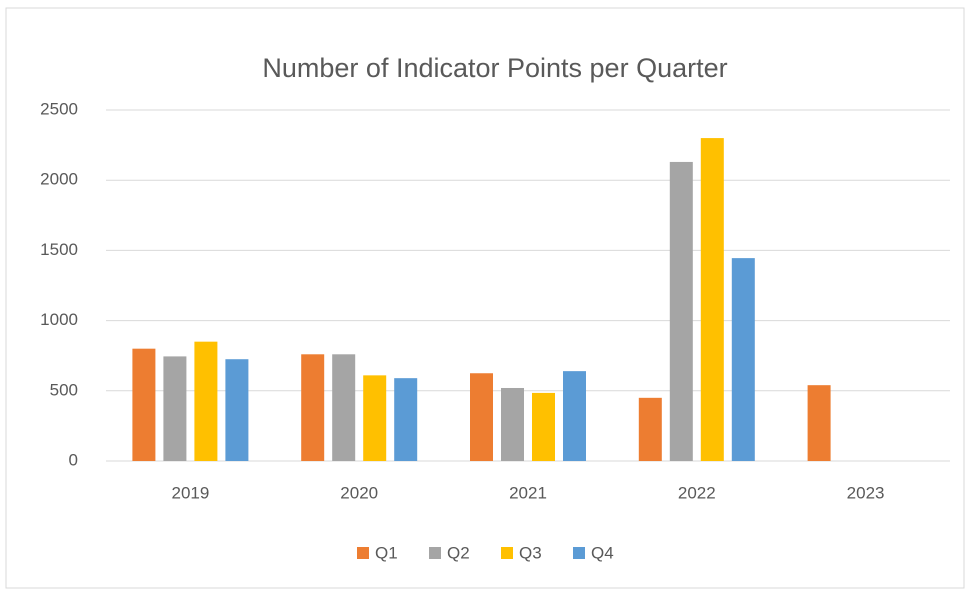 The image size is (970, 591). What do you see at coordinates (59, 249) in the screenshot?
I see `y-tick-label: 1500` at bounding box center [59, 249].